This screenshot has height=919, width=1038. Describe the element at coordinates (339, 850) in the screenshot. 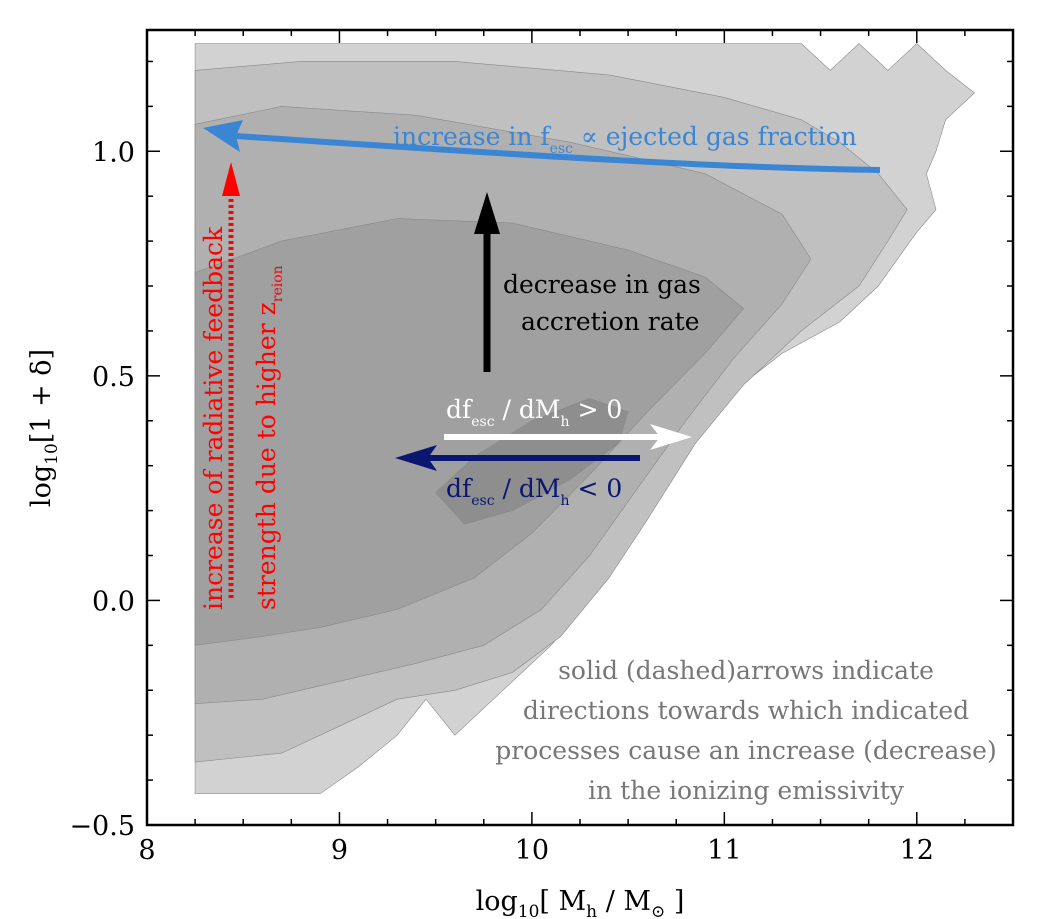

I see `x-tick-label: 9` at that location.